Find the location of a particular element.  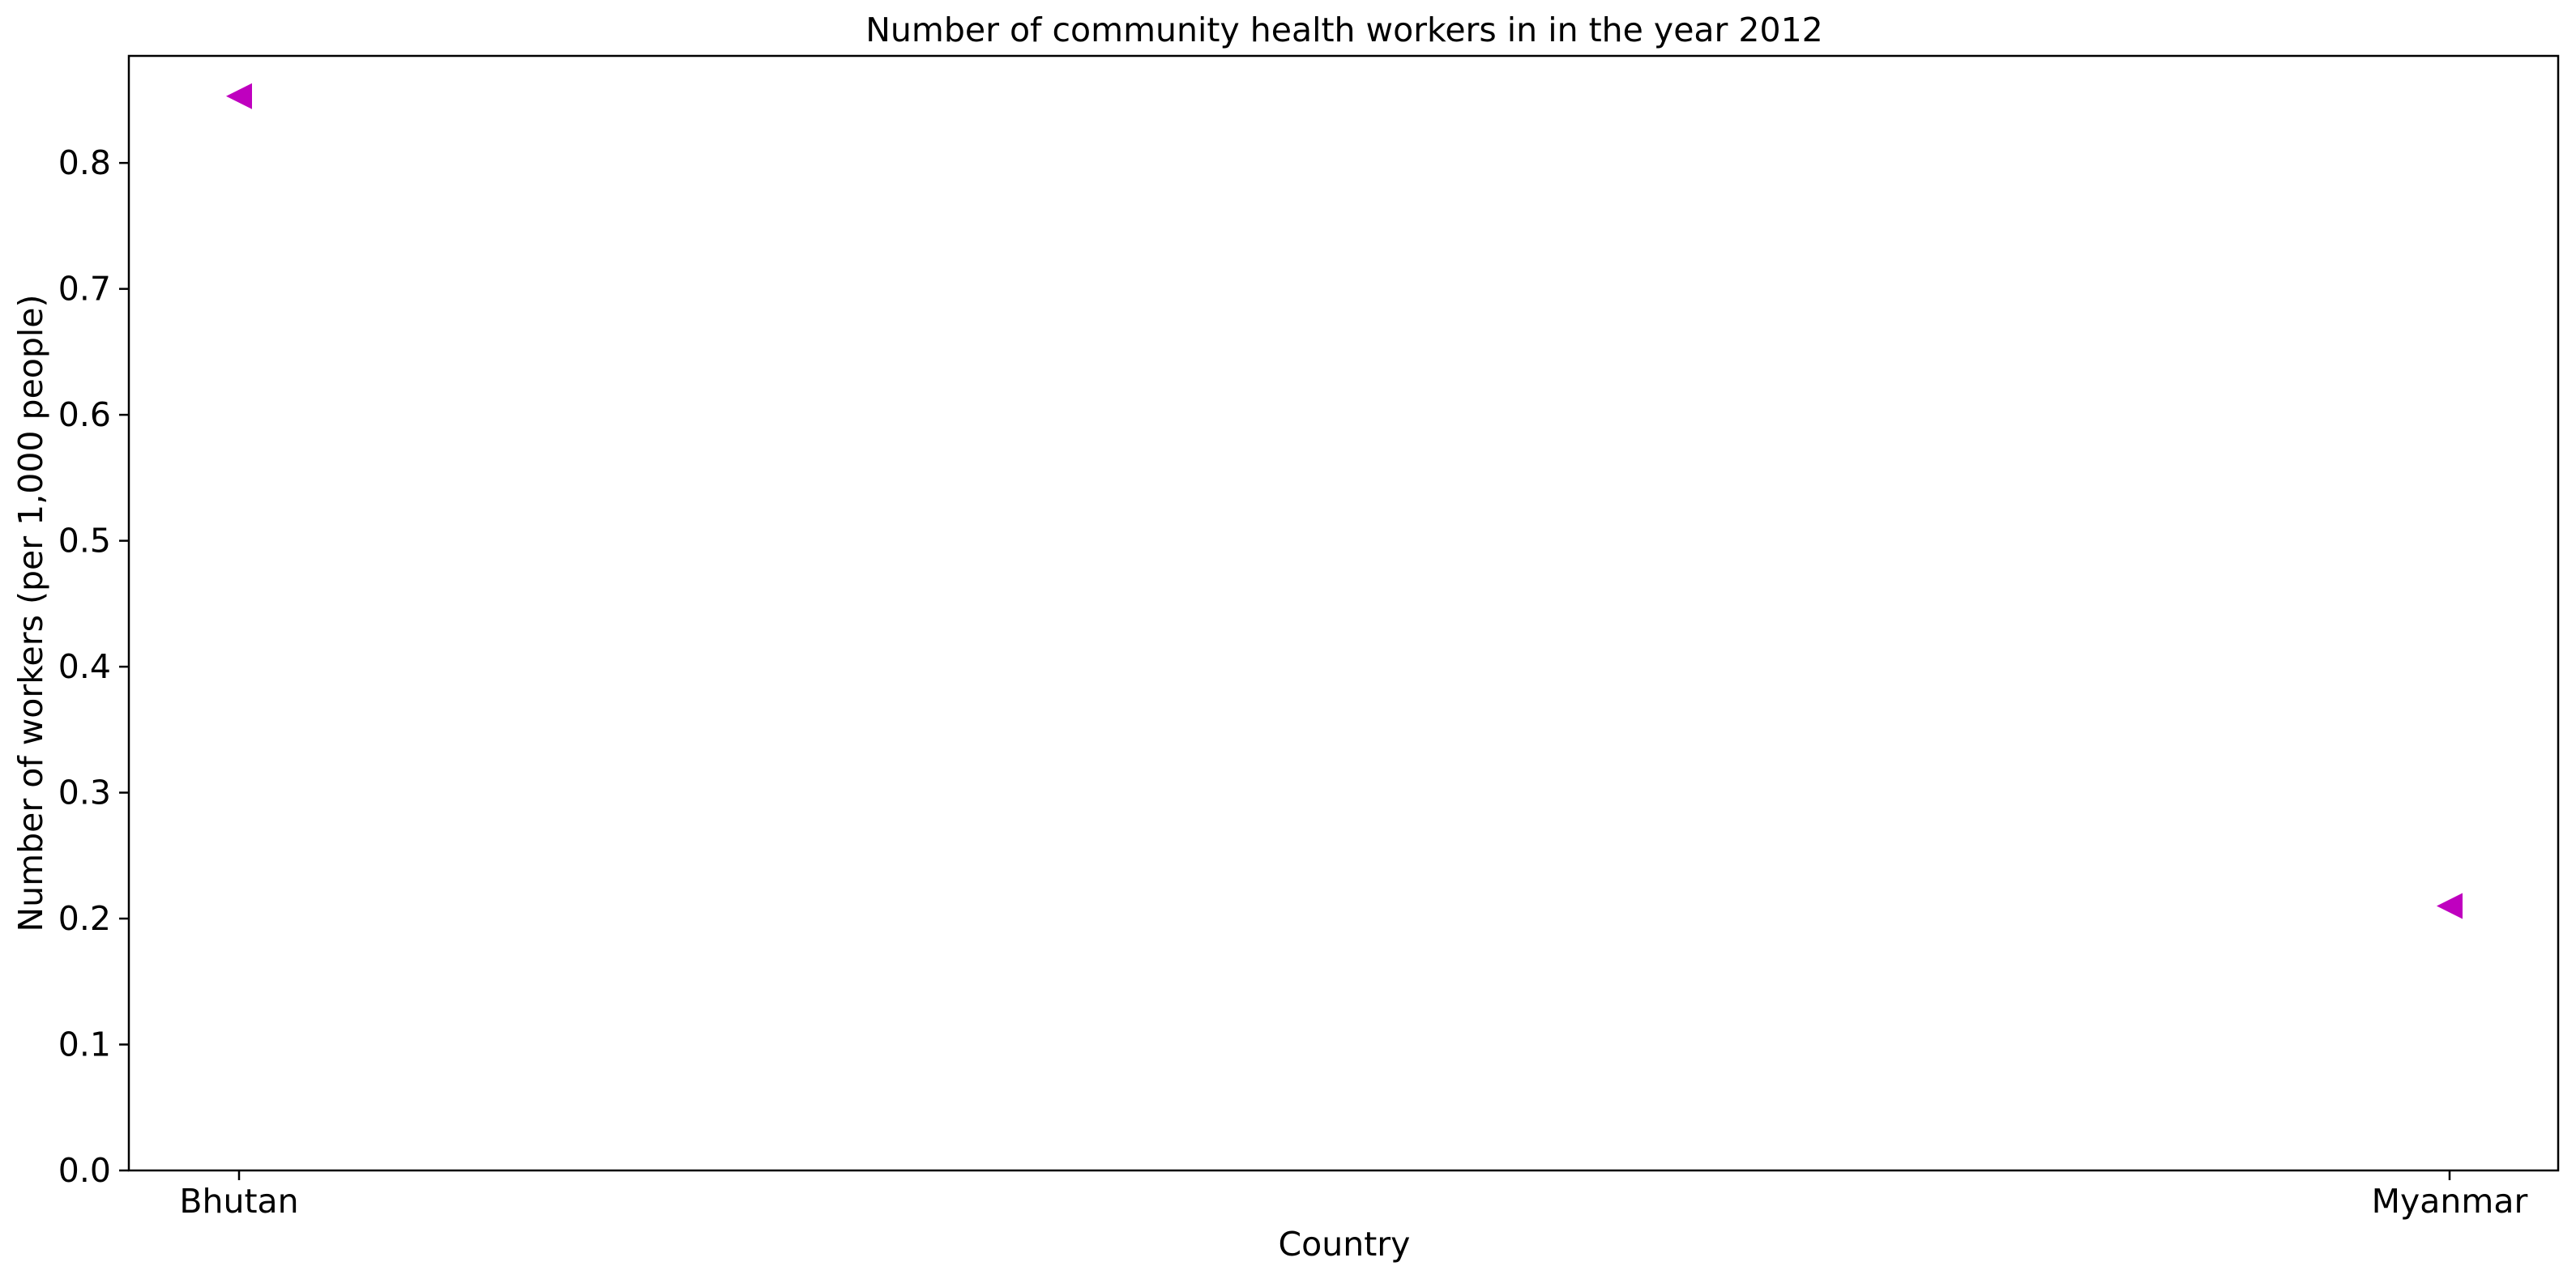

y-tick-label: 0.5 is located at coordinates (84, 541).